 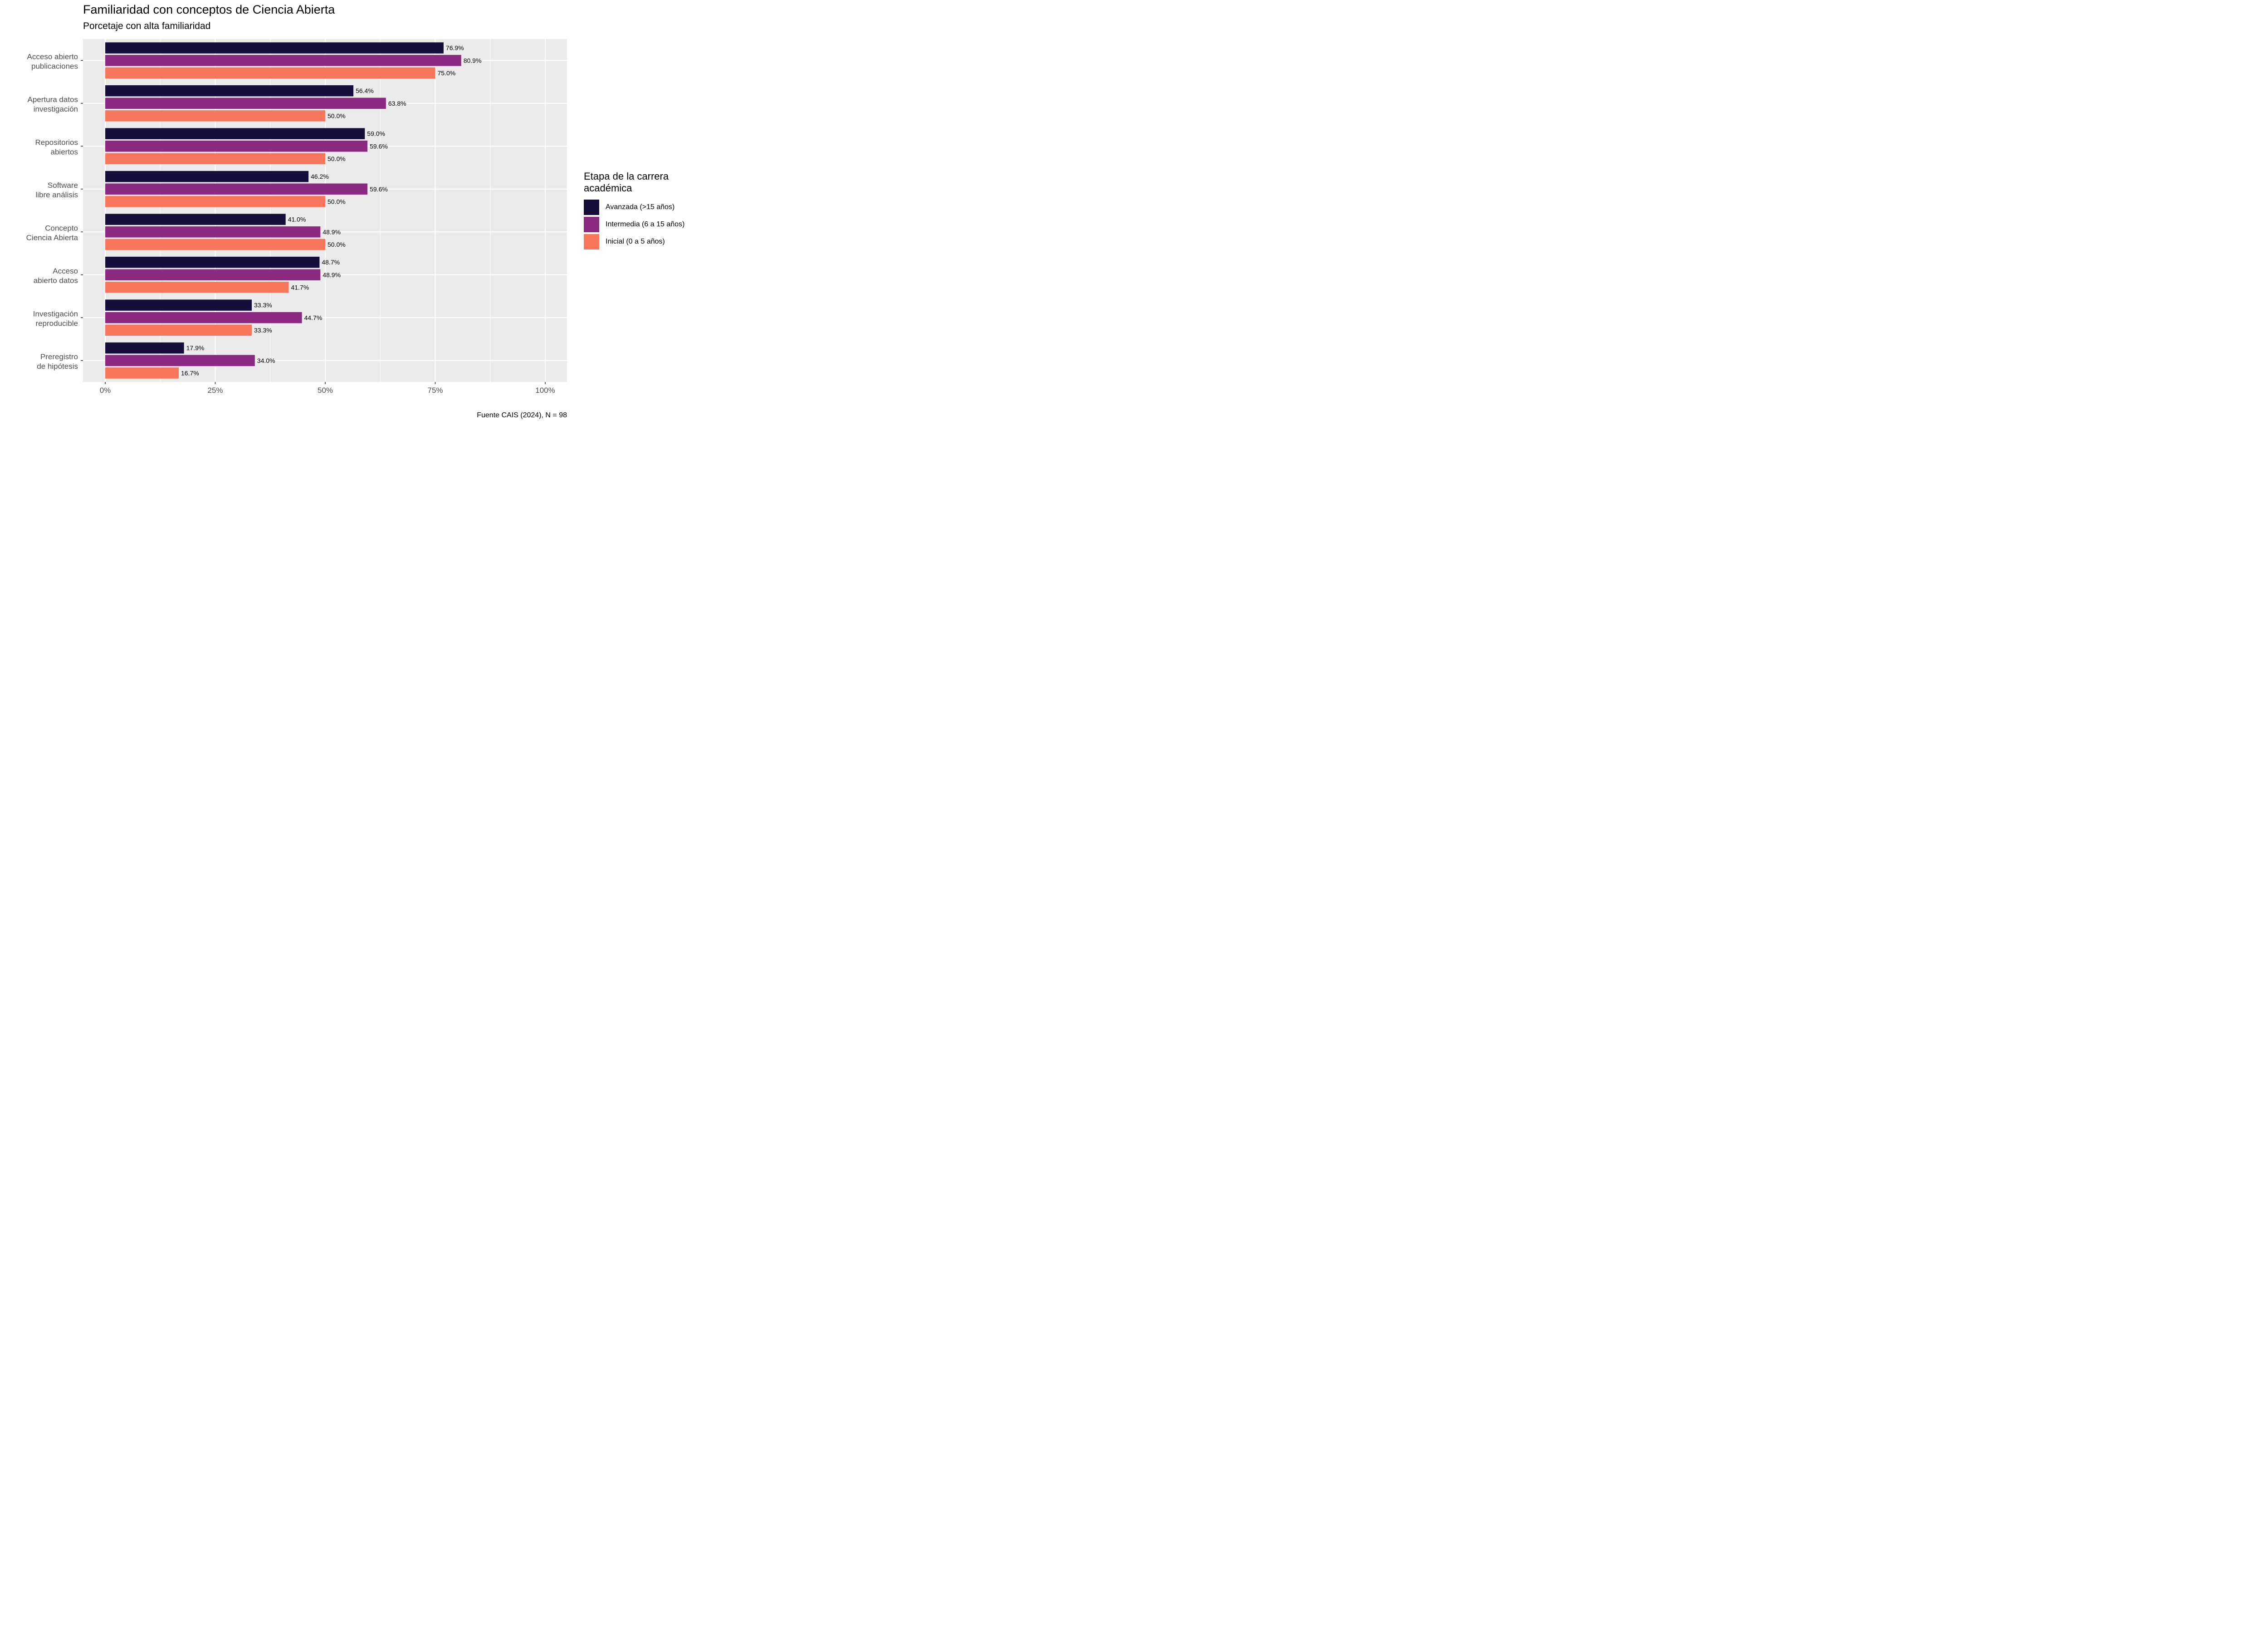 What do you see at coordinates (313, 317) in the screenshot?
I see `bar-value-label: 44.7%` at bounding box center [313, 317].